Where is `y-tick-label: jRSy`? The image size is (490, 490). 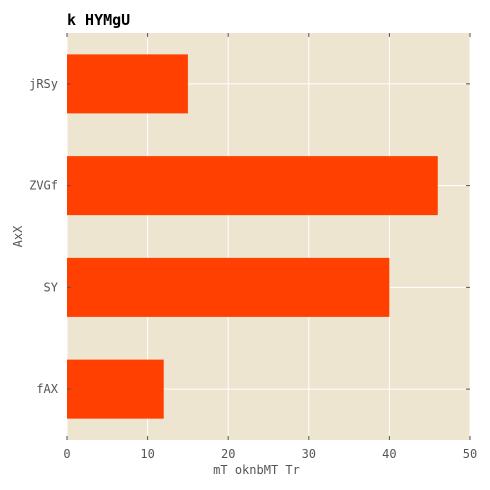
y-tick-label: jRSy is located at coordinates (43, 84).